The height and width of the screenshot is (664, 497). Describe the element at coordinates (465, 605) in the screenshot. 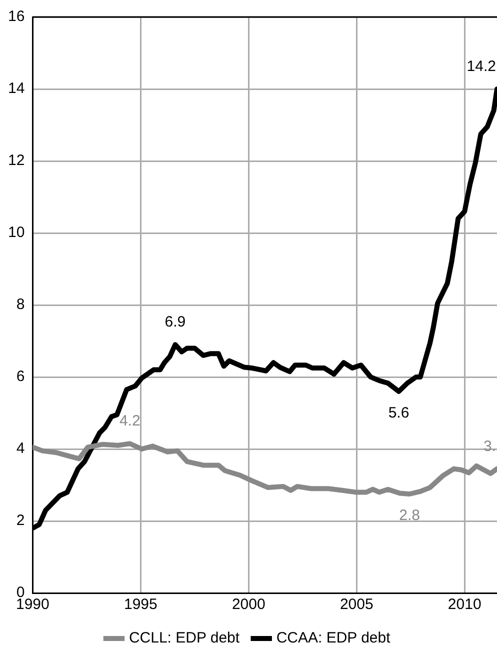

I see `x-tick-label: 2010` at that location.